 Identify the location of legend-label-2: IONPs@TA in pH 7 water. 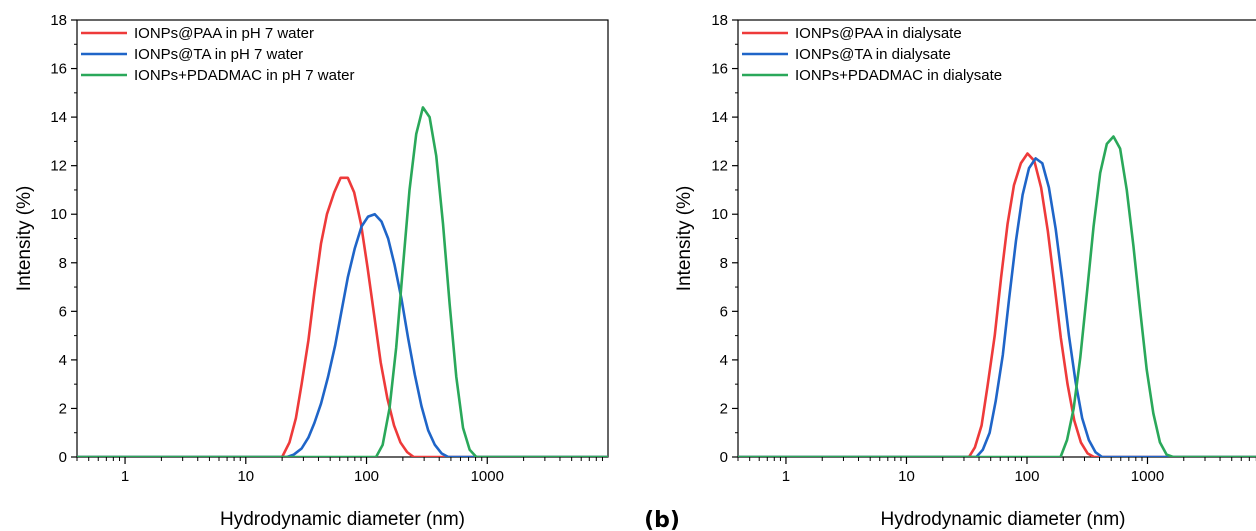
(218, 54).